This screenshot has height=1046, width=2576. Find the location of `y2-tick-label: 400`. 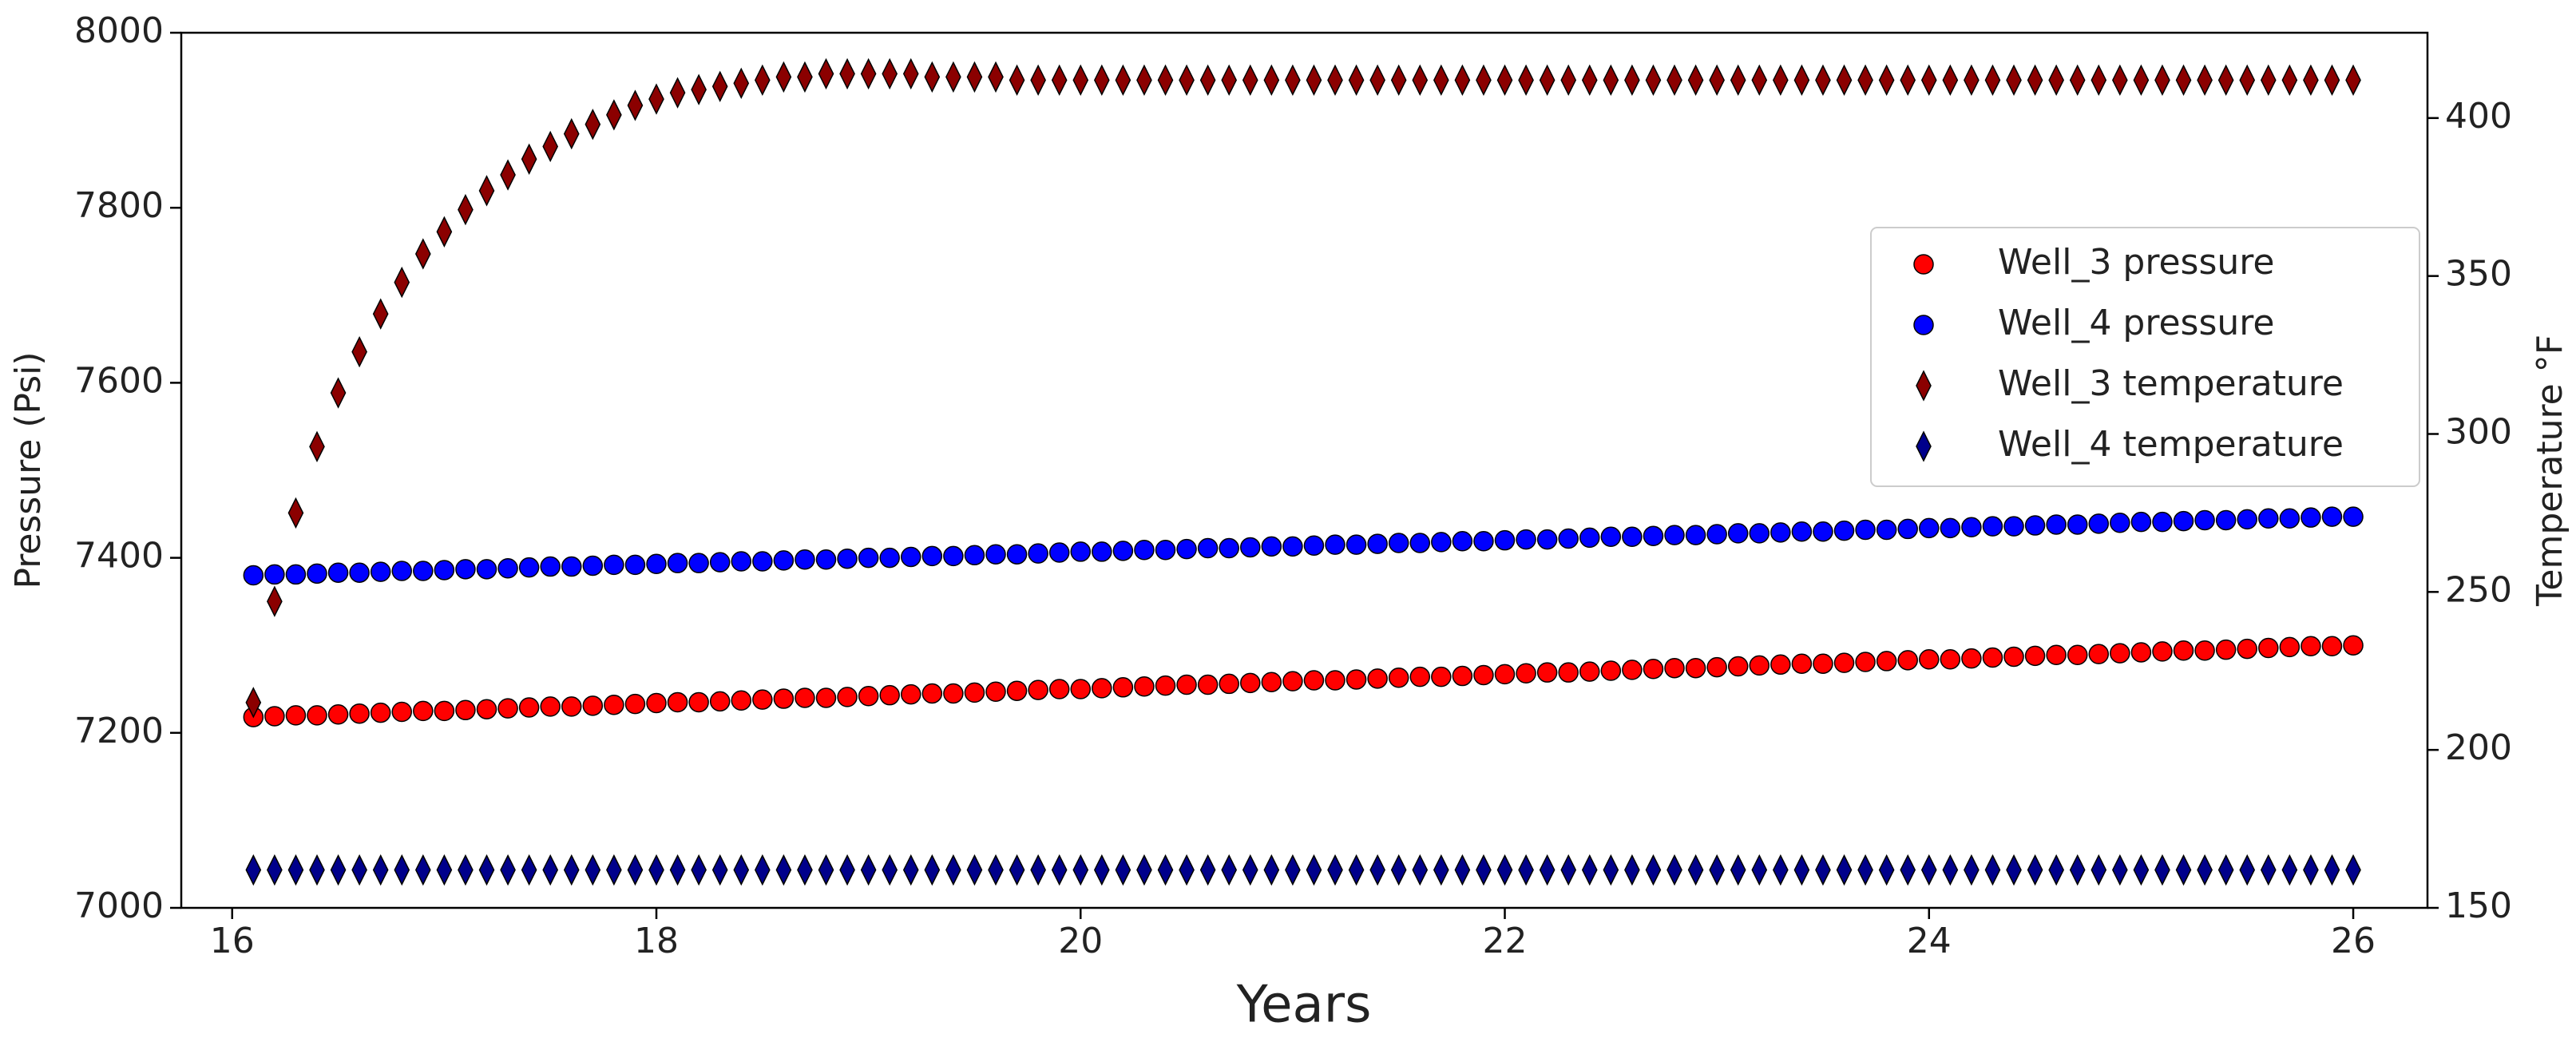

y2-tick-label: 400 is located at coordinates (2478, 116).